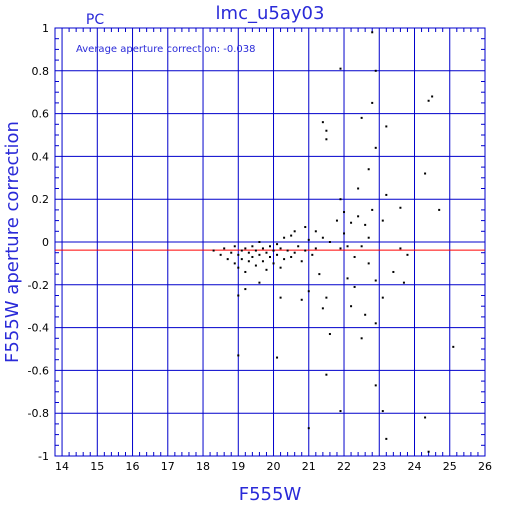  I want to click on y-axis-label: F555W aperture correction, so click(12, 242).